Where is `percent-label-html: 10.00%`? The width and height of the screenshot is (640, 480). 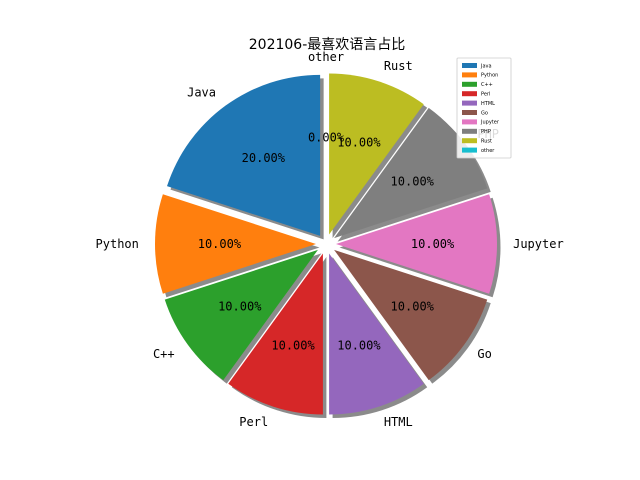 percent-label-html: 10.00% is located at coordinates (359, 345).